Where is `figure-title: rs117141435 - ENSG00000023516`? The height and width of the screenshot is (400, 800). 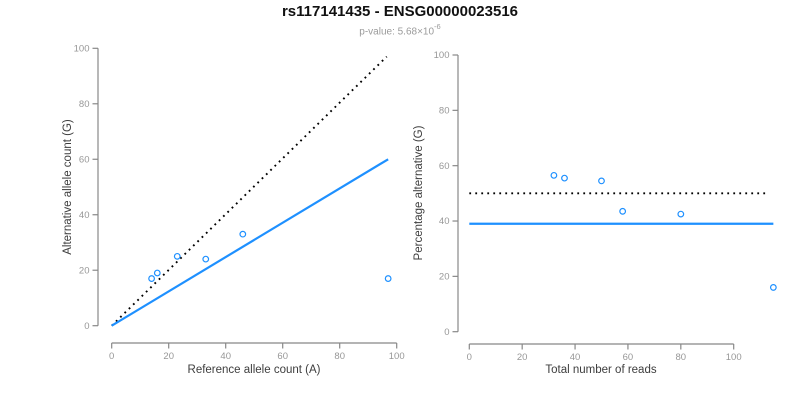 figure-title: rs117141435 - ENSG00000023516 is located at coordinates (400, 11).